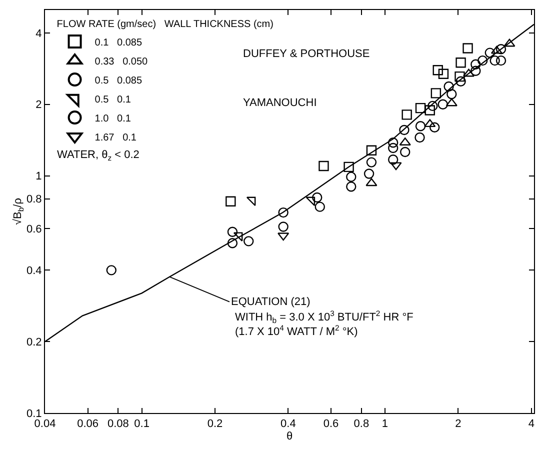  Describe the element at coordinates (39, 176) in the screenshot. I see `y-tick-label: 1` at that location.